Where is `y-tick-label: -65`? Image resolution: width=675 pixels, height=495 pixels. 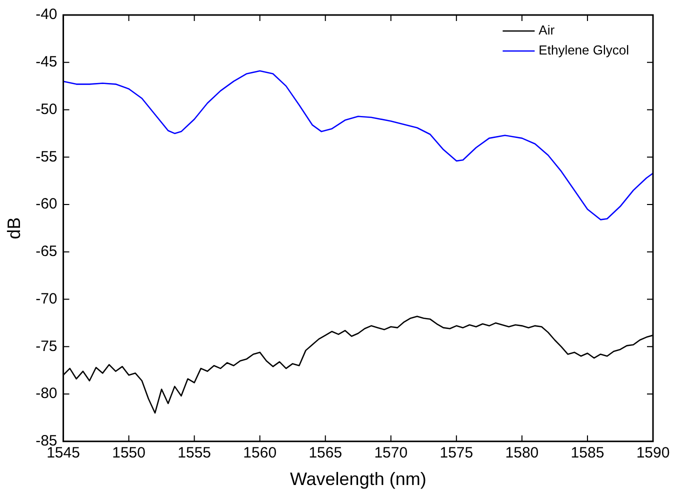
y-tick-label: -65 is located at coordinates (47, 251).